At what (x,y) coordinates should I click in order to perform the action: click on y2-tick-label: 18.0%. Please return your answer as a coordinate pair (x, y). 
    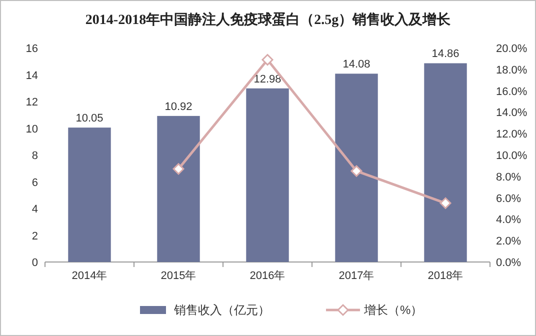
    Looking at the image, I should click on (512, 70).